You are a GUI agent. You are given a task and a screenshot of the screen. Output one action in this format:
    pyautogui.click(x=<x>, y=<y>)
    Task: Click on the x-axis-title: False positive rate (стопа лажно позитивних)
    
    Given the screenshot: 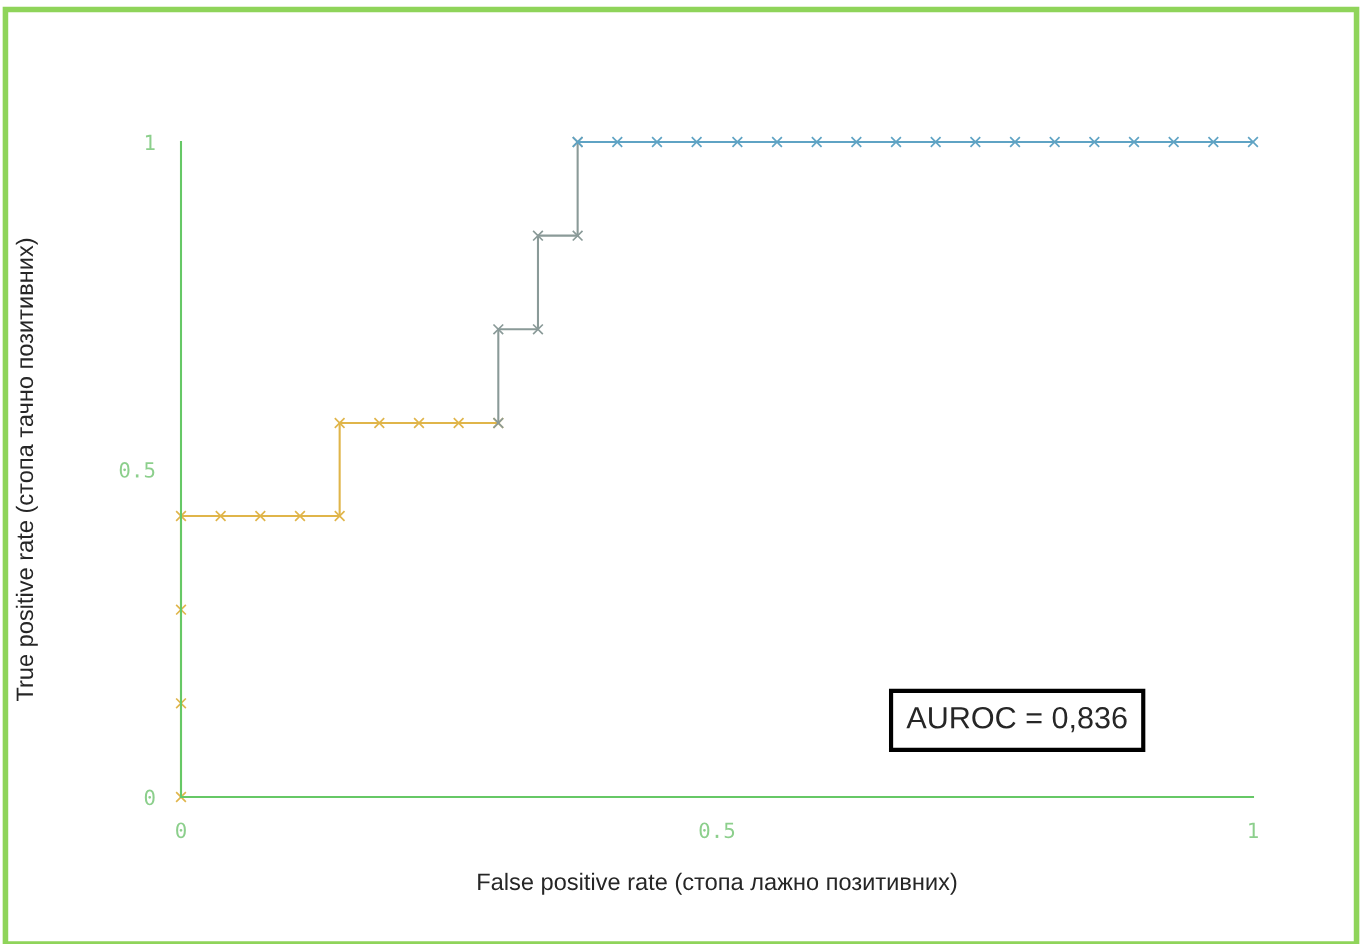 What is the action you would take?
    pyautogui.click(x=717, y=883)
    